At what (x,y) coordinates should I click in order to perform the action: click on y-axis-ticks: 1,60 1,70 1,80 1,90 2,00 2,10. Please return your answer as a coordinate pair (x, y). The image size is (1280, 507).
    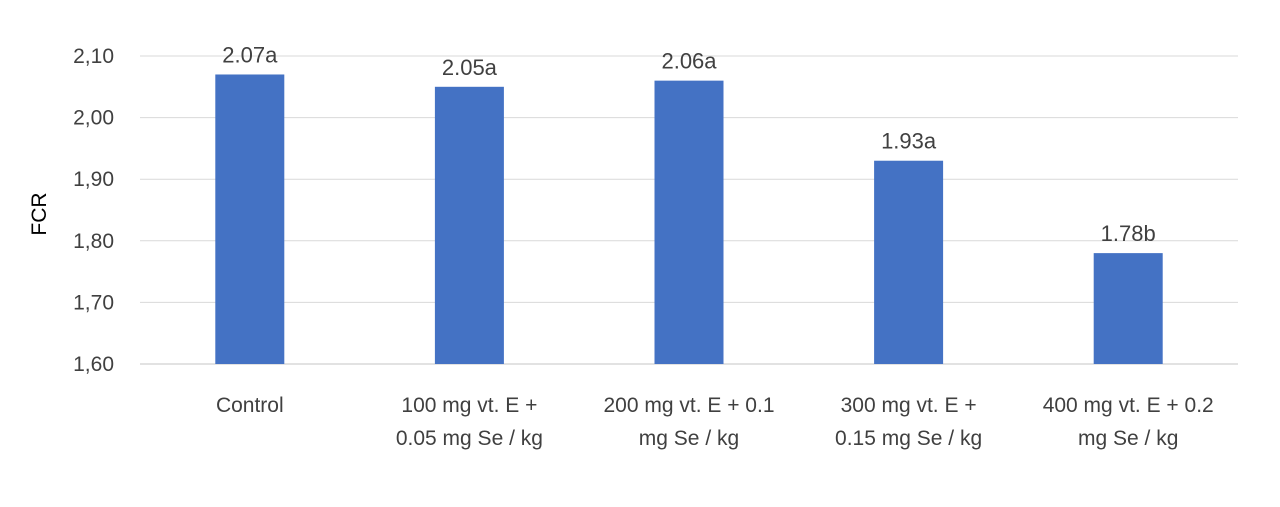
    Looking at the image, I should click on (93, 210).